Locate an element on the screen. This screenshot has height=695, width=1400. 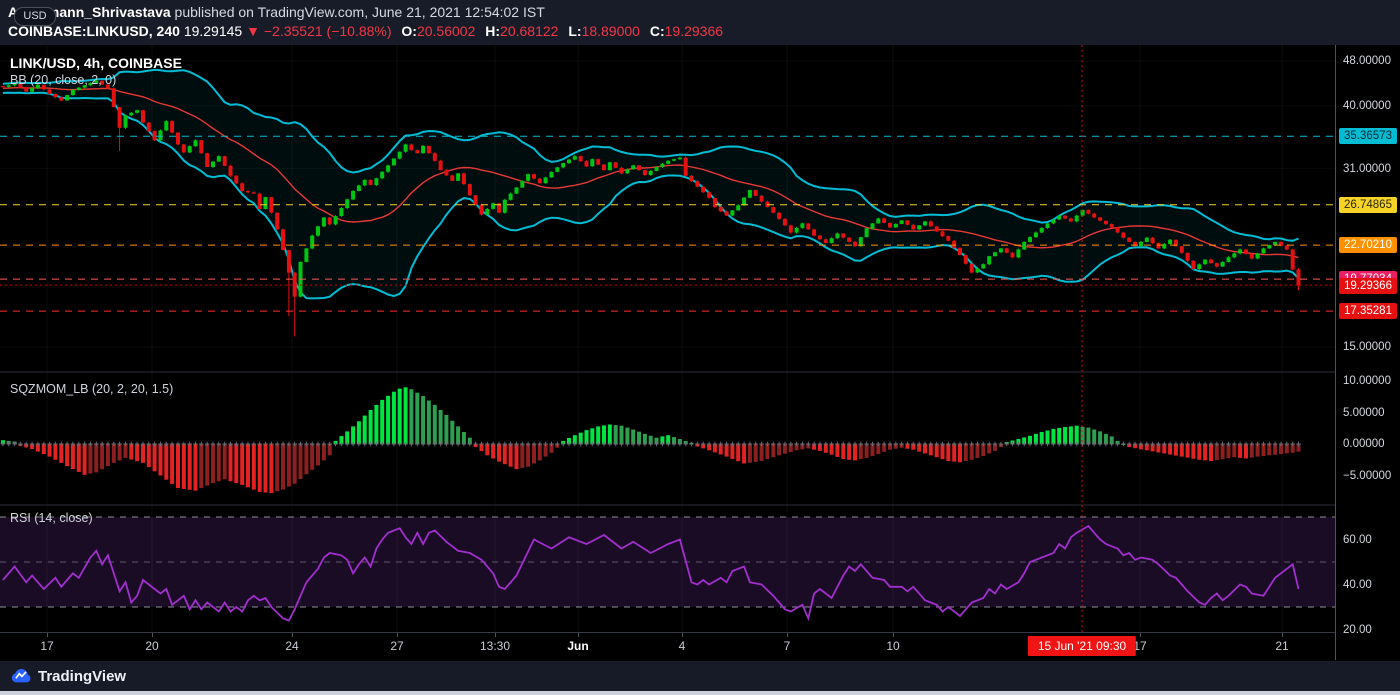
time-axis-label: 21 is located at coordinates (1282, 646).